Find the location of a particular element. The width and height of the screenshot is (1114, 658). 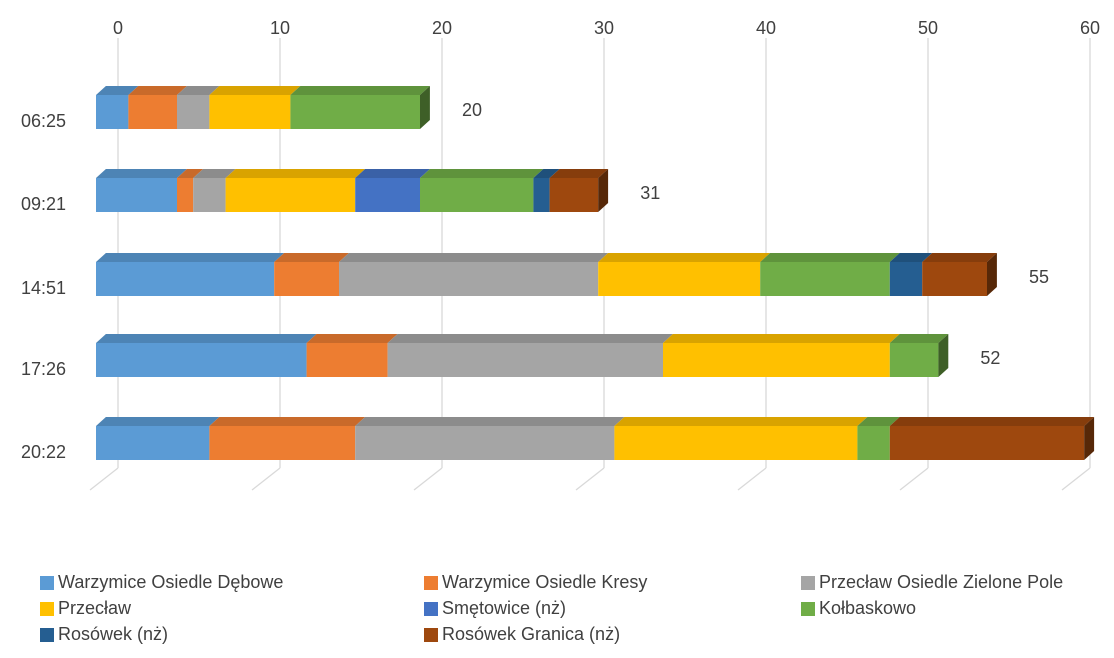

legend-item: Przecław is located at coordinates (85, 608).